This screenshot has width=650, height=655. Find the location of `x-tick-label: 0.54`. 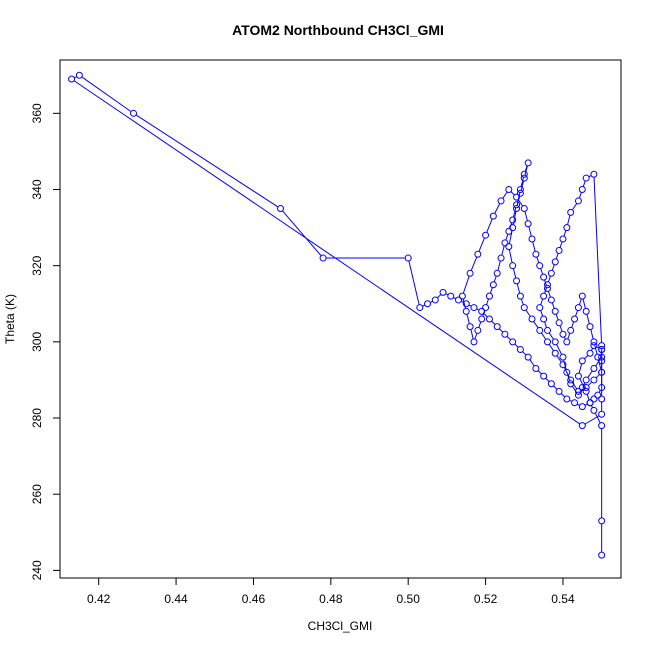

x-tick-label: 0.54 is located at coordinates (563, 599).